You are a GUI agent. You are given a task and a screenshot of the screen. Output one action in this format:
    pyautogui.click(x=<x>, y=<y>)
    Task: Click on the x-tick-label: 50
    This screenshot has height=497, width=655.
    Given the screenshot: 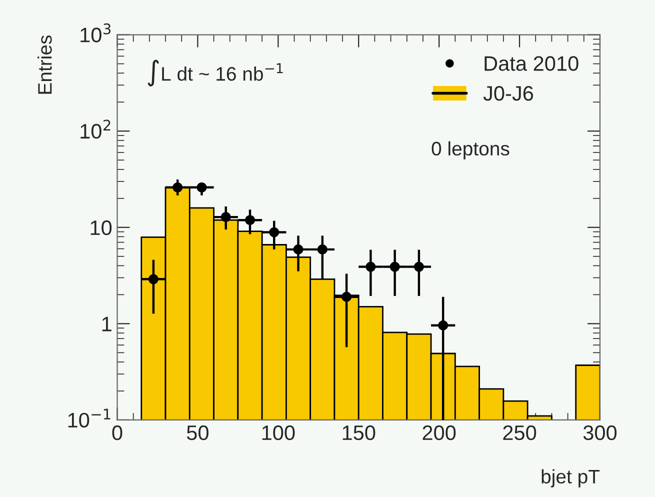 What is the action you would take?
    pyautogui.click(x=197, y=432)
    